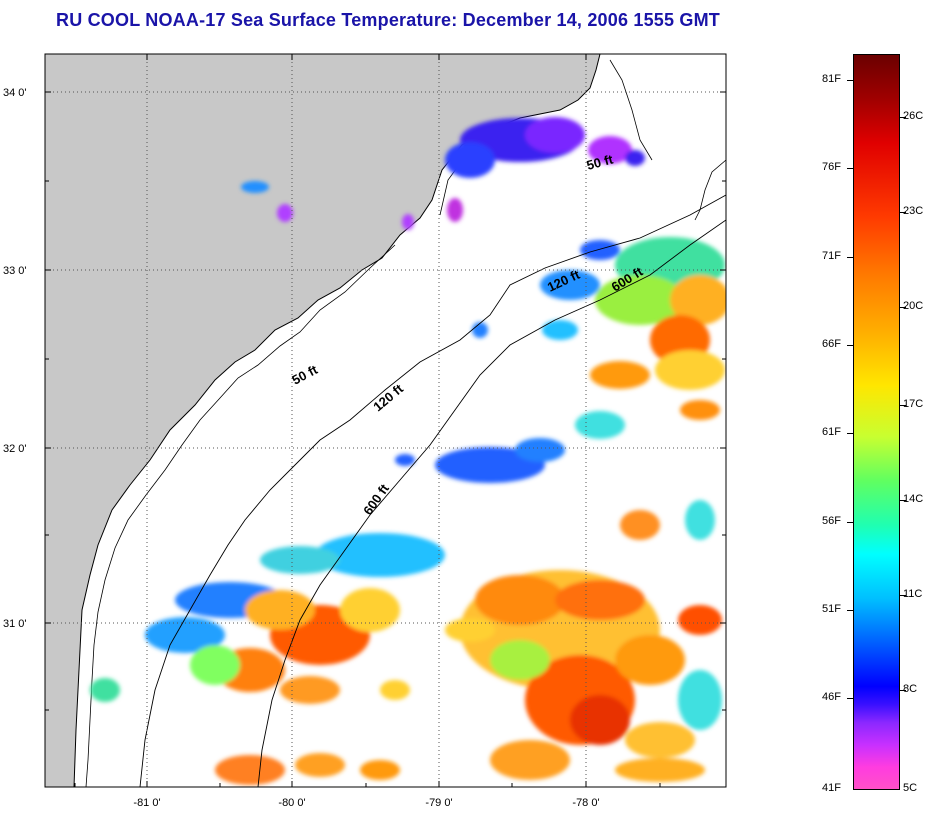  I want to click on temperature-colorbar, so click(876, 422).